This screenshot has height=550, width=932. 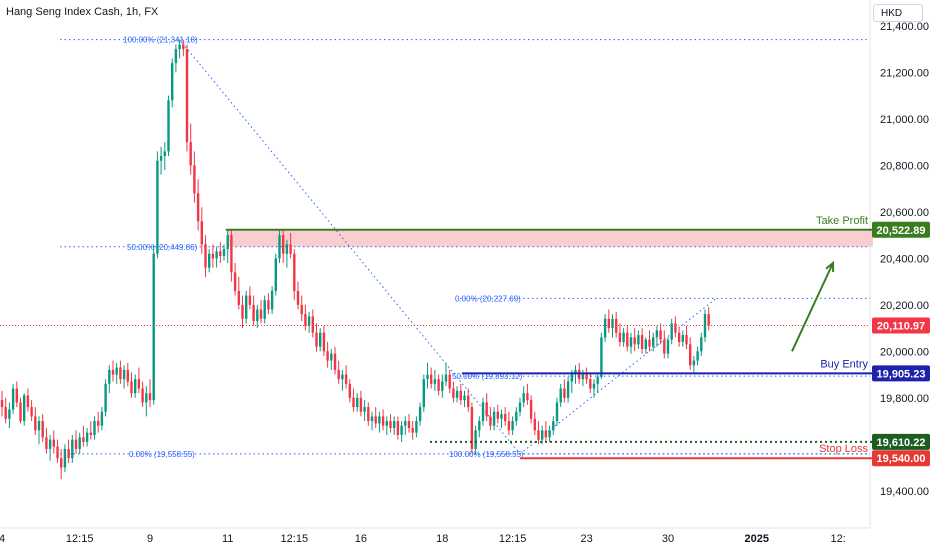 I want to click on currency-selector: HKD, so click(x=898, y=13).